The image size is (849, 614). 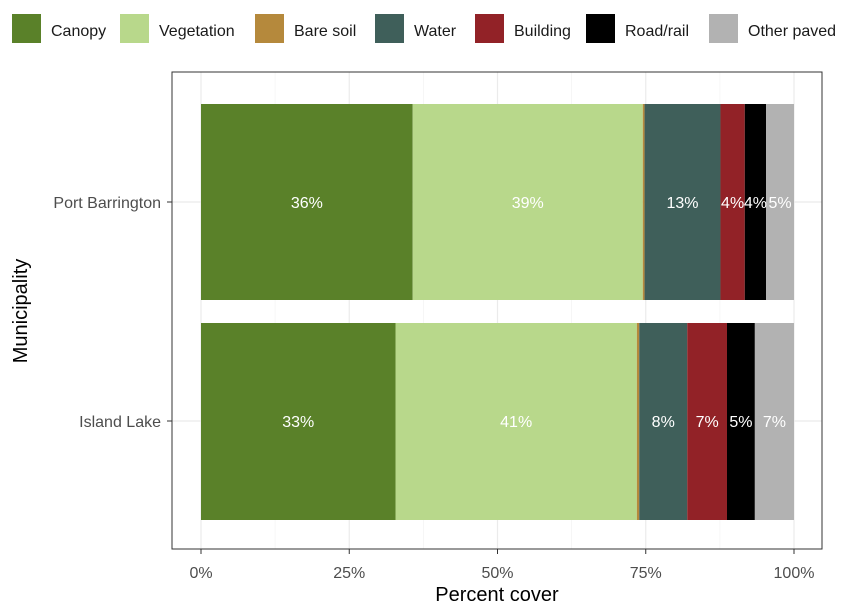 I want to click on bar-label-port-barrington-water: 13%, so click(x=683, y=203).